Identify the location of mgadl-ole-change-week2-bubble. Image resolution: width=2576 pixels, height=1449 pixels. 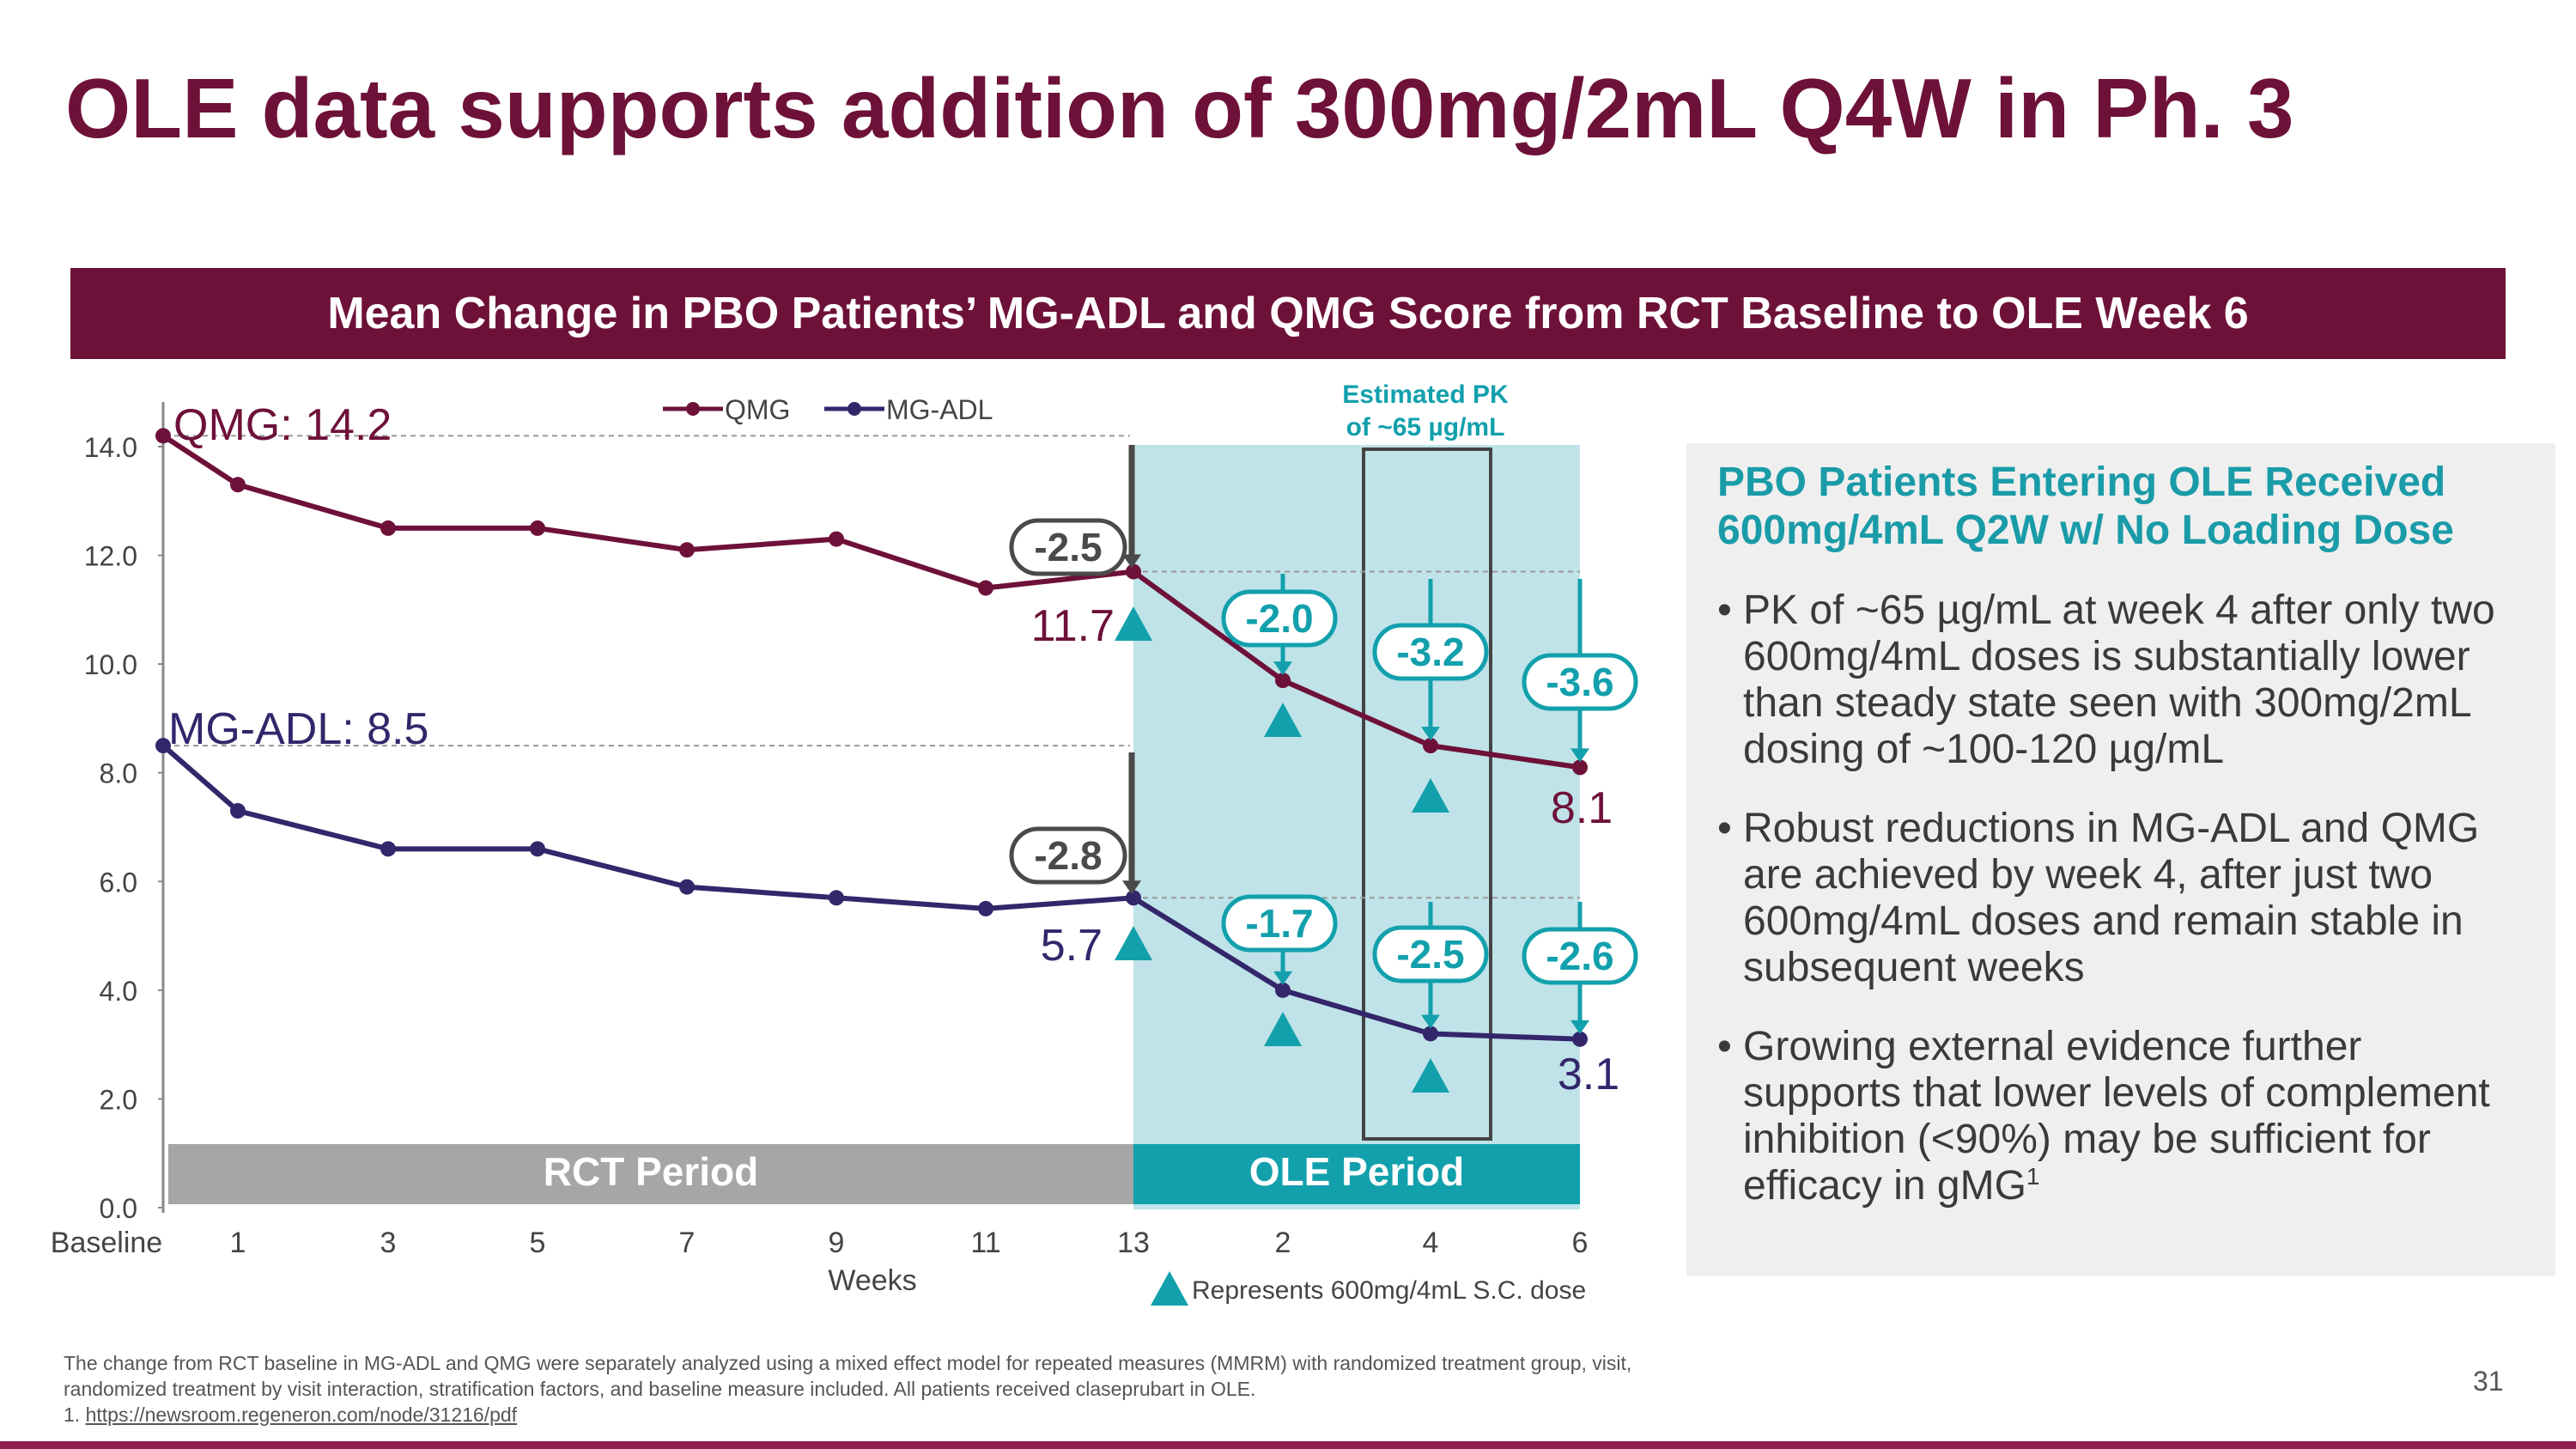
(1279, 924).